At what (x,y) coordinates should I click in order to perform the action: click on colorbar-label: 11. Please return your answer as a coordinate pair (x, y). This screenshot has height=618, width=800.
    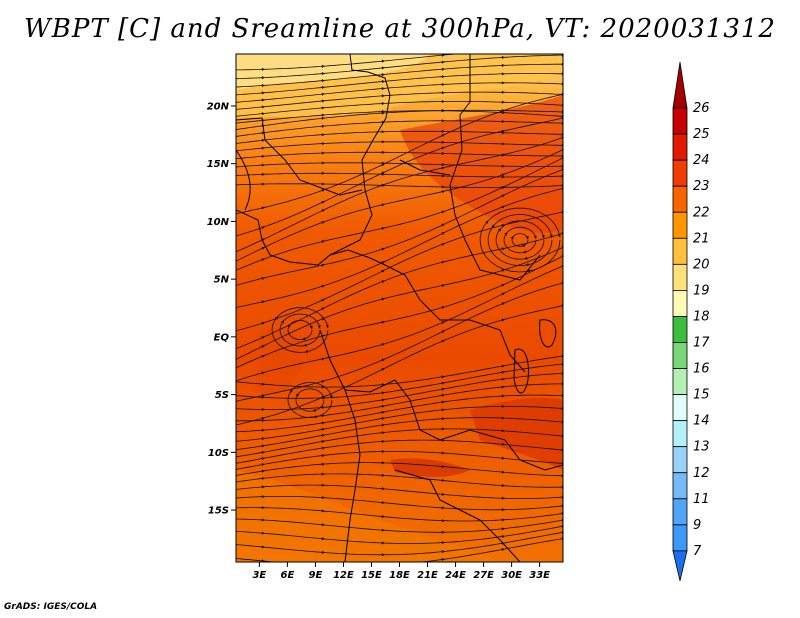
    Looking at the image, I should click on (701, 499).